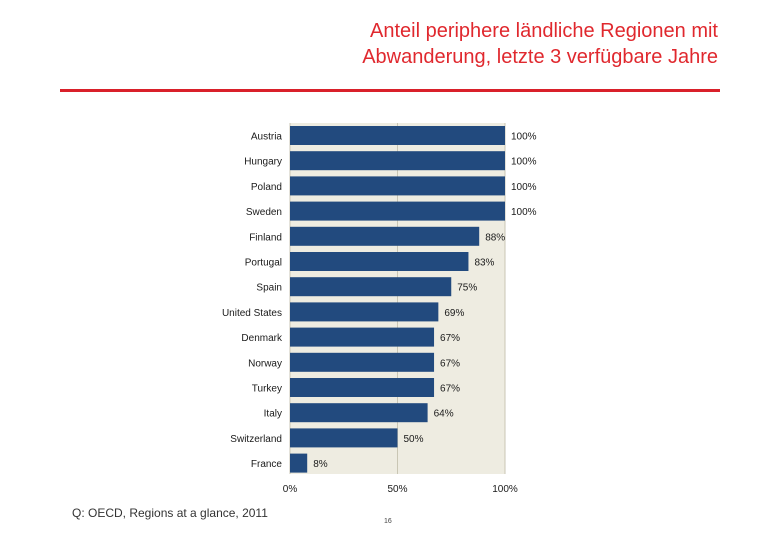  I want to click on slide-title-line-1: Anteil periphere ländliche Regionen mit, so click(544, 31).